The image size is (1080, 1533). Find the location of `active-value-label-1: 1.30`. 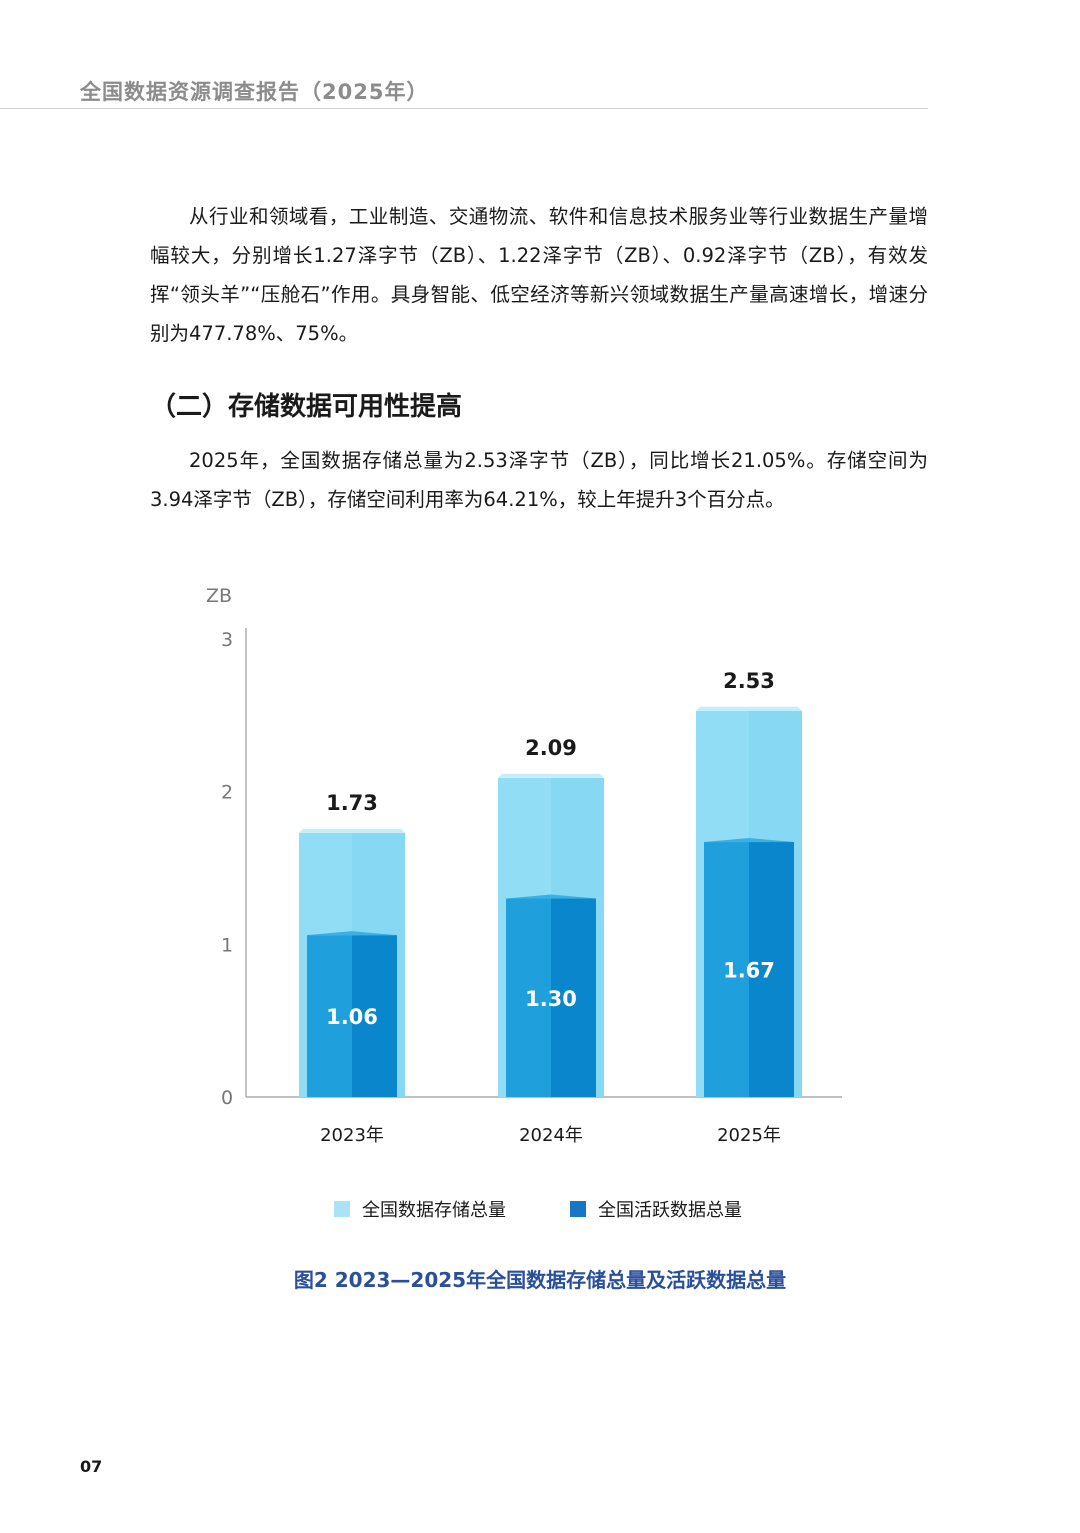

active-value-label-1: 1.30 is located at coordinates (551, 999).